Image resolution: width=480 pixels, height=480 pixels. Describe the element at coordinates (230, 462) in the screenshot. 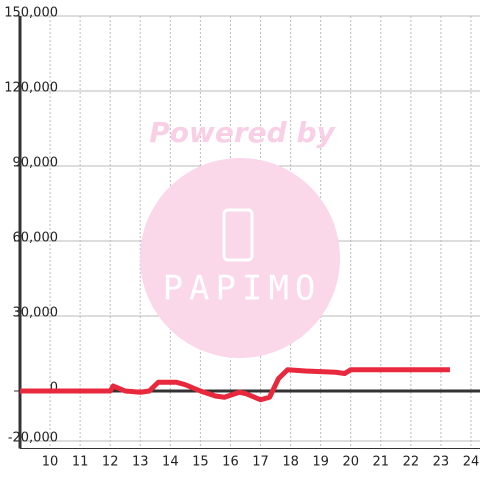

I see `x-tick-label: 16` at that location.